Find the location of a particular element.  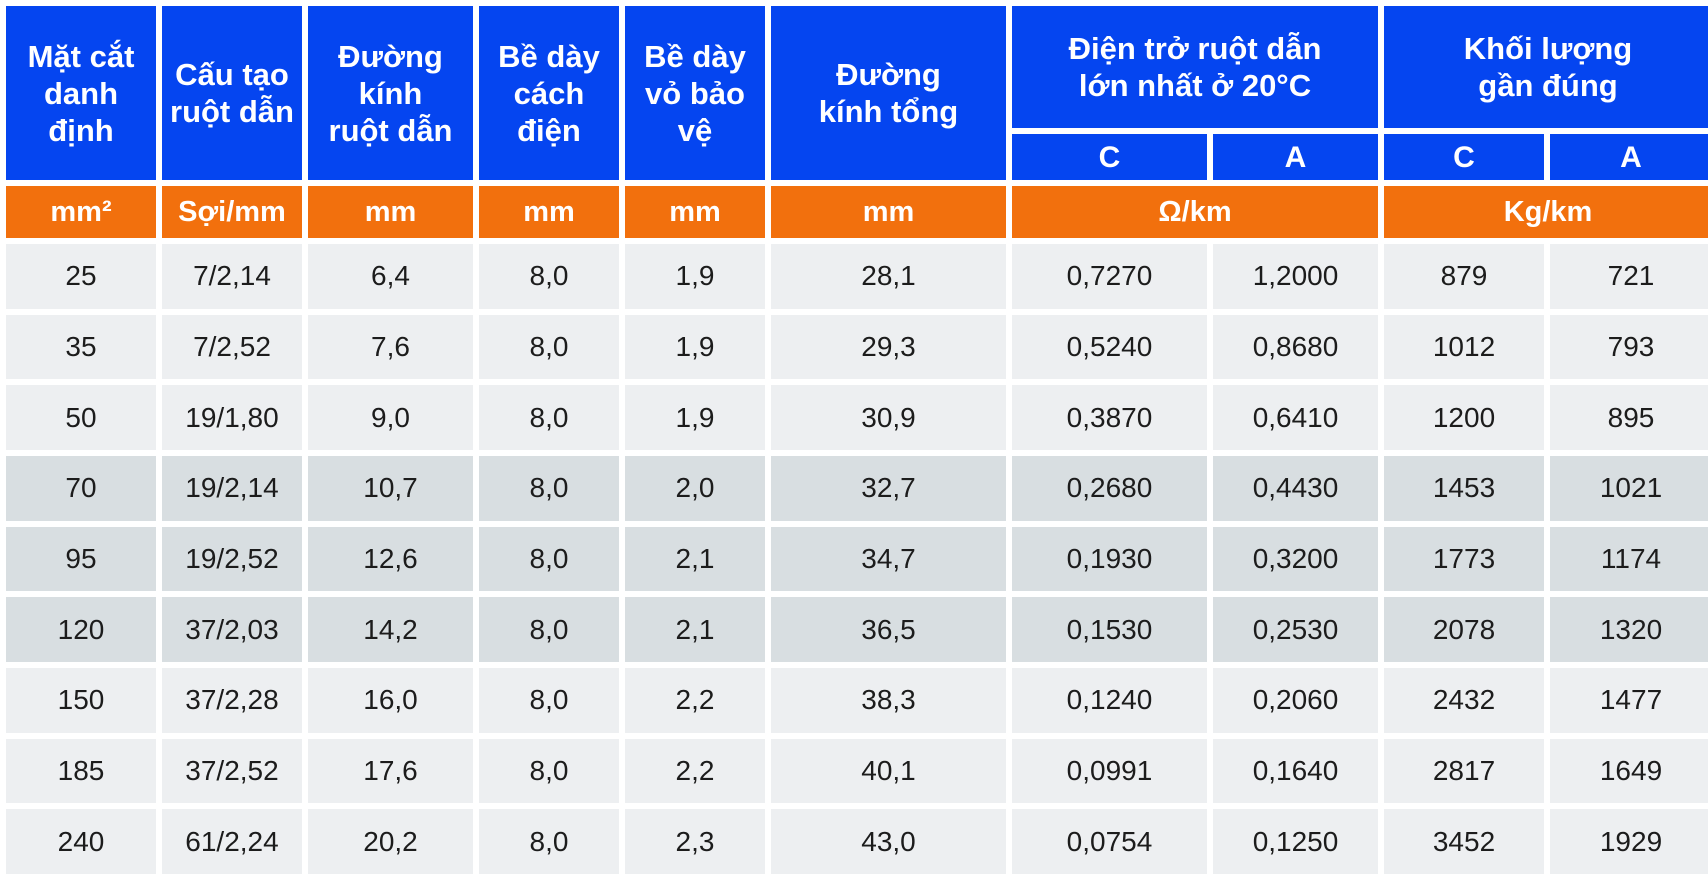

table-cell: 36,5 is located at coordinates (888, 629).